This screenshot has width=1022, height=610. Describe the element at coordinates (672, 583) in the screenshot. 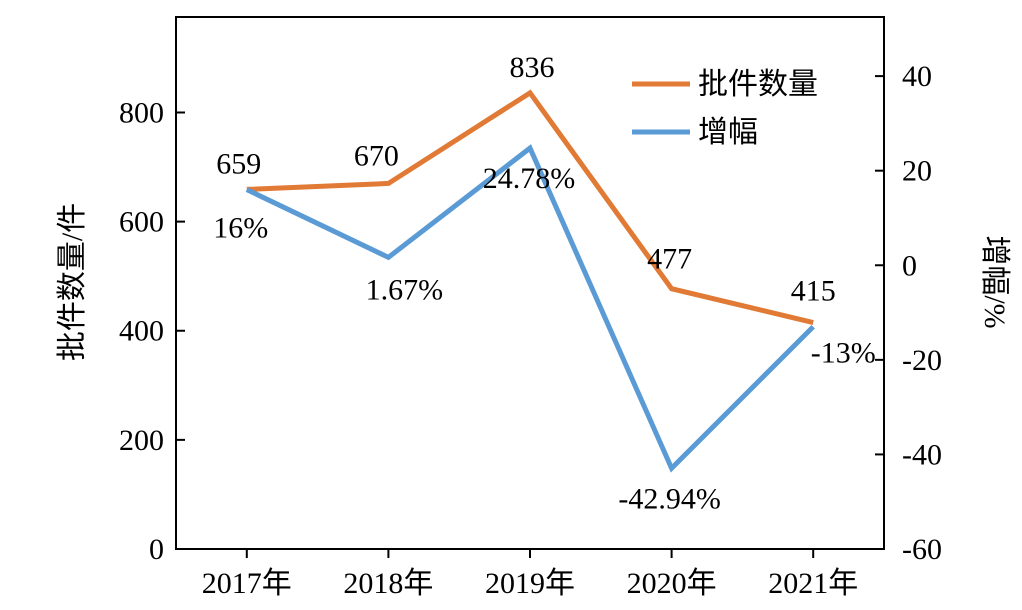

I see `x-tick-label: 2020年` at that location.